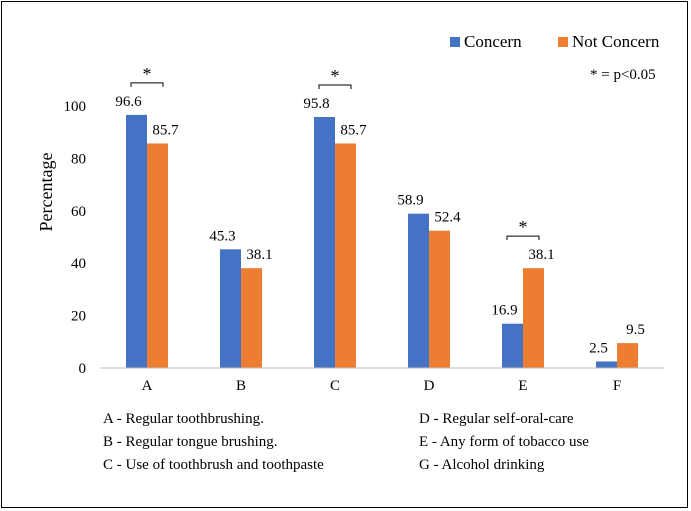 The height and width of the screenshot is (511, 691). Describe the element at coordinates (555, 41) in the screenshot. I see `legend: Concern Not Concern` at that location.